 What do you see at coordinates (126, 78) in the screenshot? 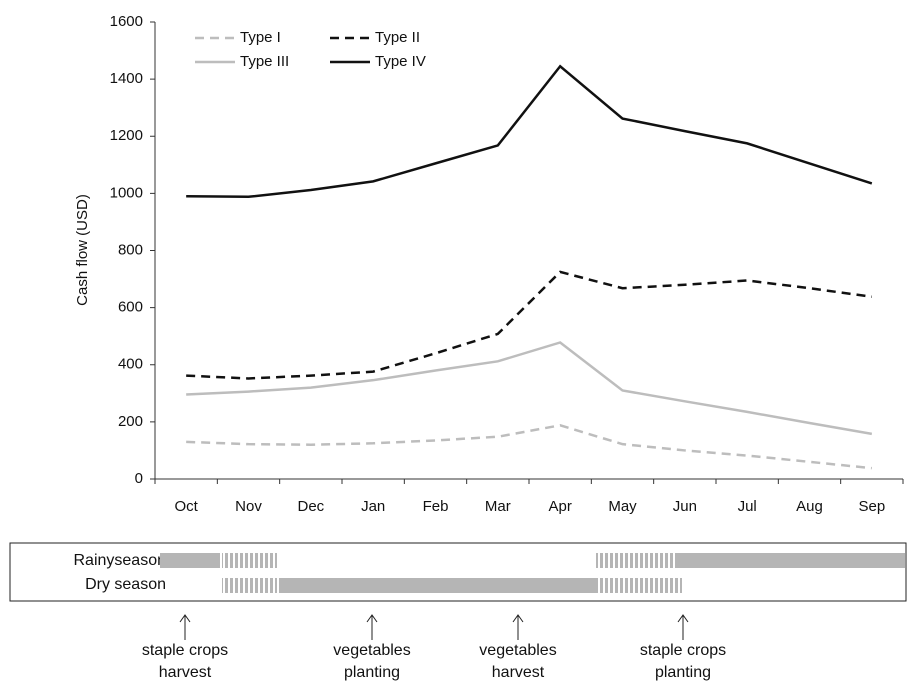
I see `y-tick-label: 1400` at bounding box center [126, 78].